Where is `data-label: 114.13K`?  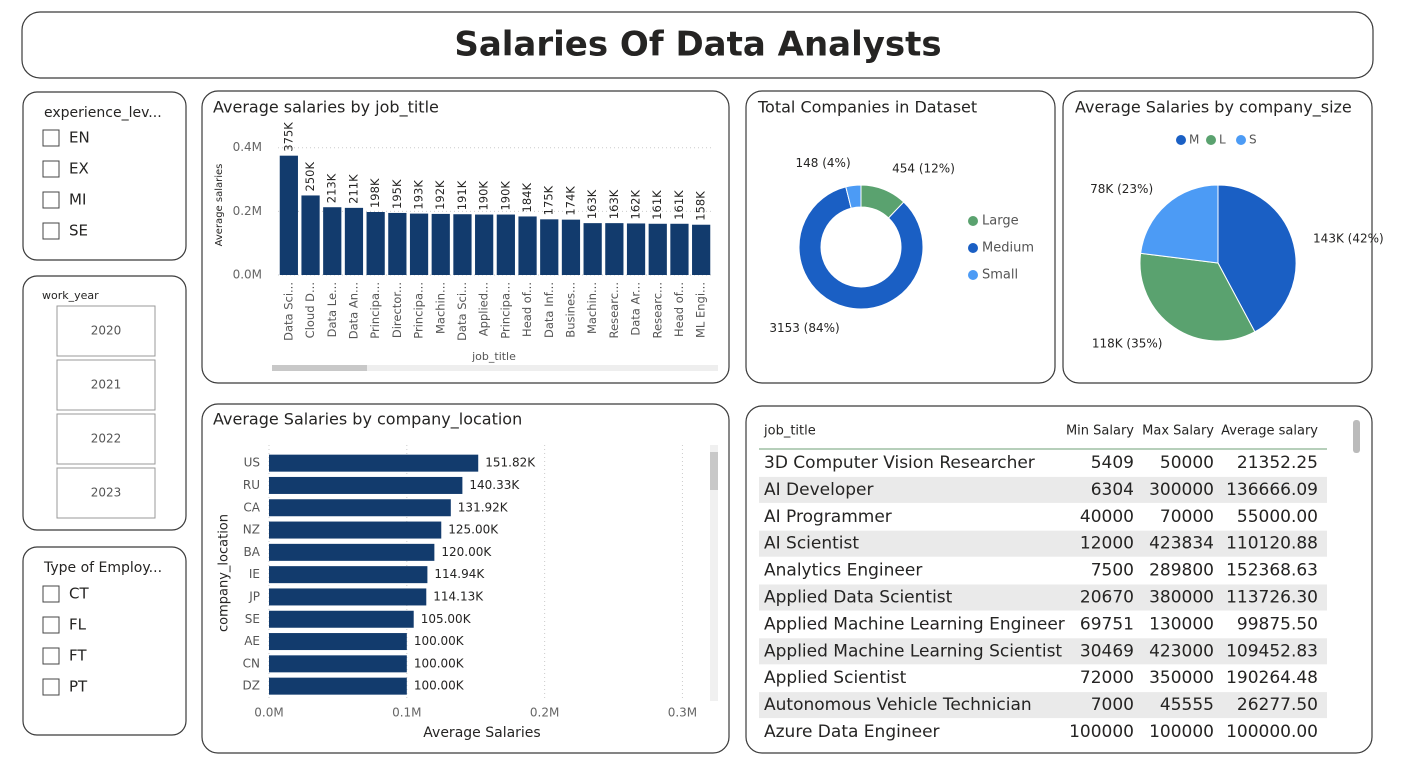 data-label: 114.13K is located at coordinates (458, 596).